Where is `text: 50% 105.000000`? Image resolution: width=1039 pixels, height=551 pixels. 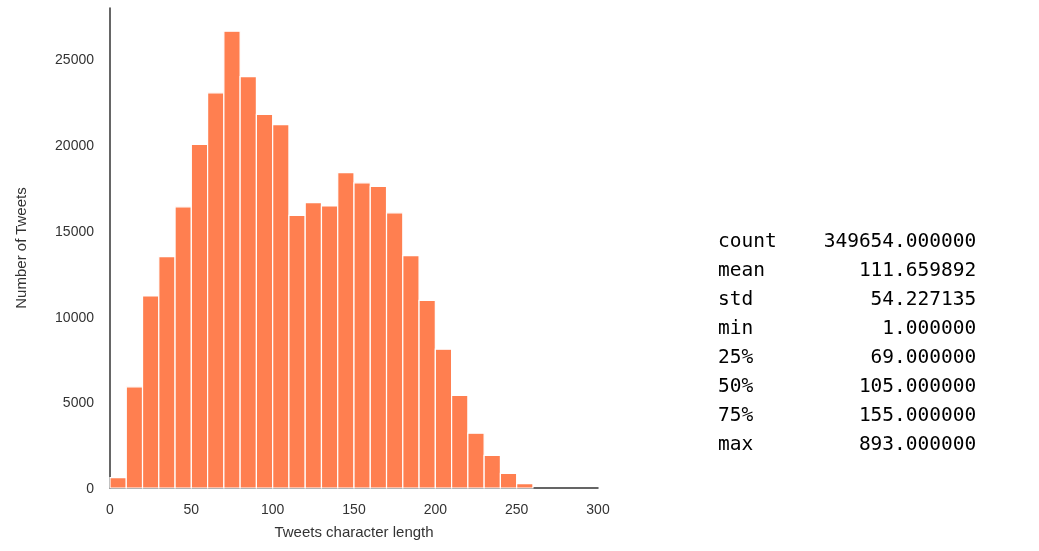
text: 50% 105.000000 is located at coordinates (847, 386).